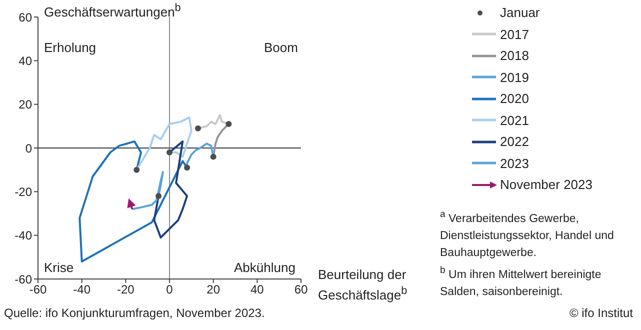  Describe the element at coordinates (514, 163) in the screenshot. I see `legend-label: 2023` at that location.